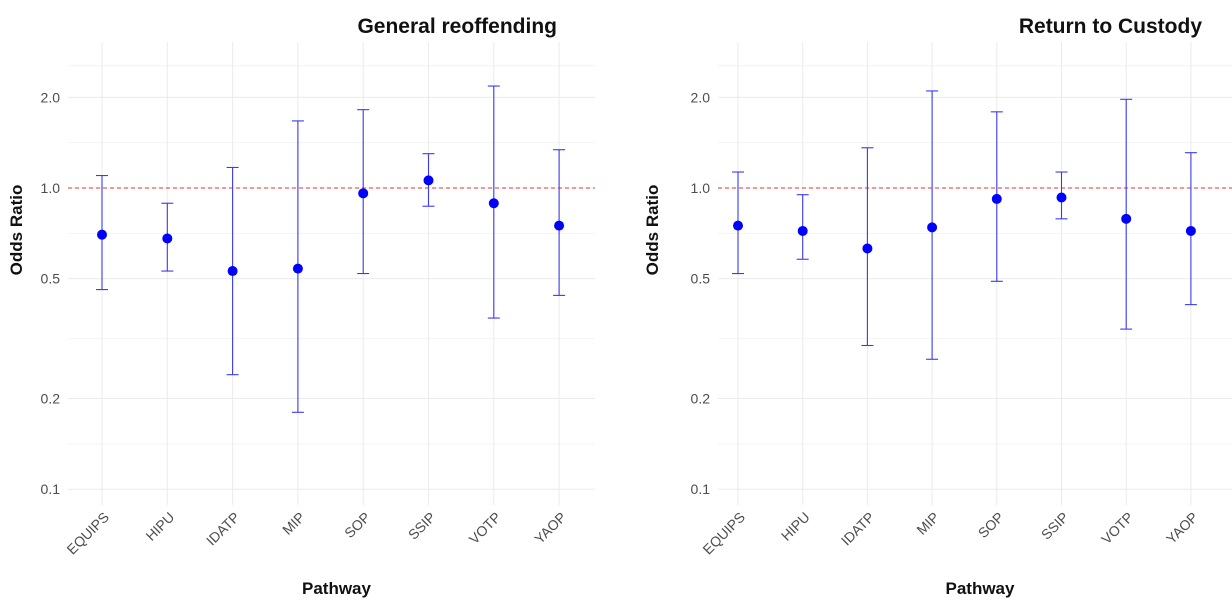  I want to click on chart-title: General reoffending, so click(457, 26).